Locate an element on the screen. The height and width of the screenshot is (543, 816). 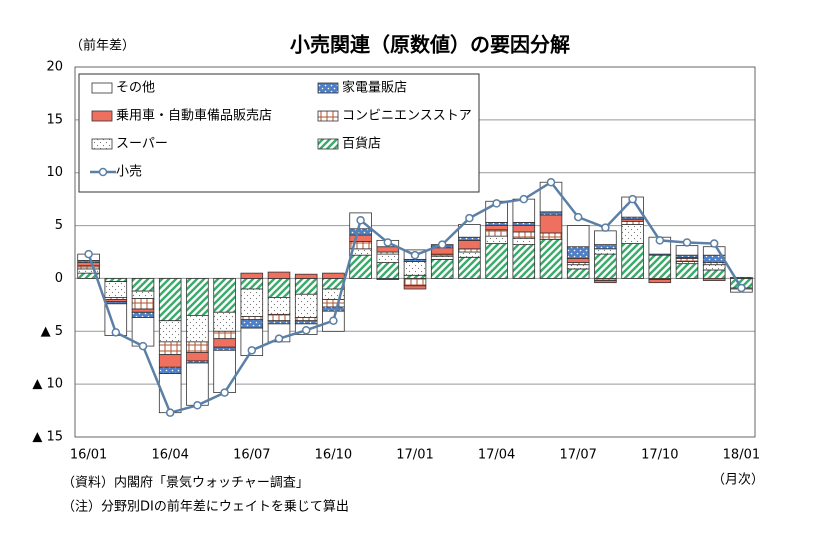
x-tick-label: 17/04 is located at coordinates (496, 455).